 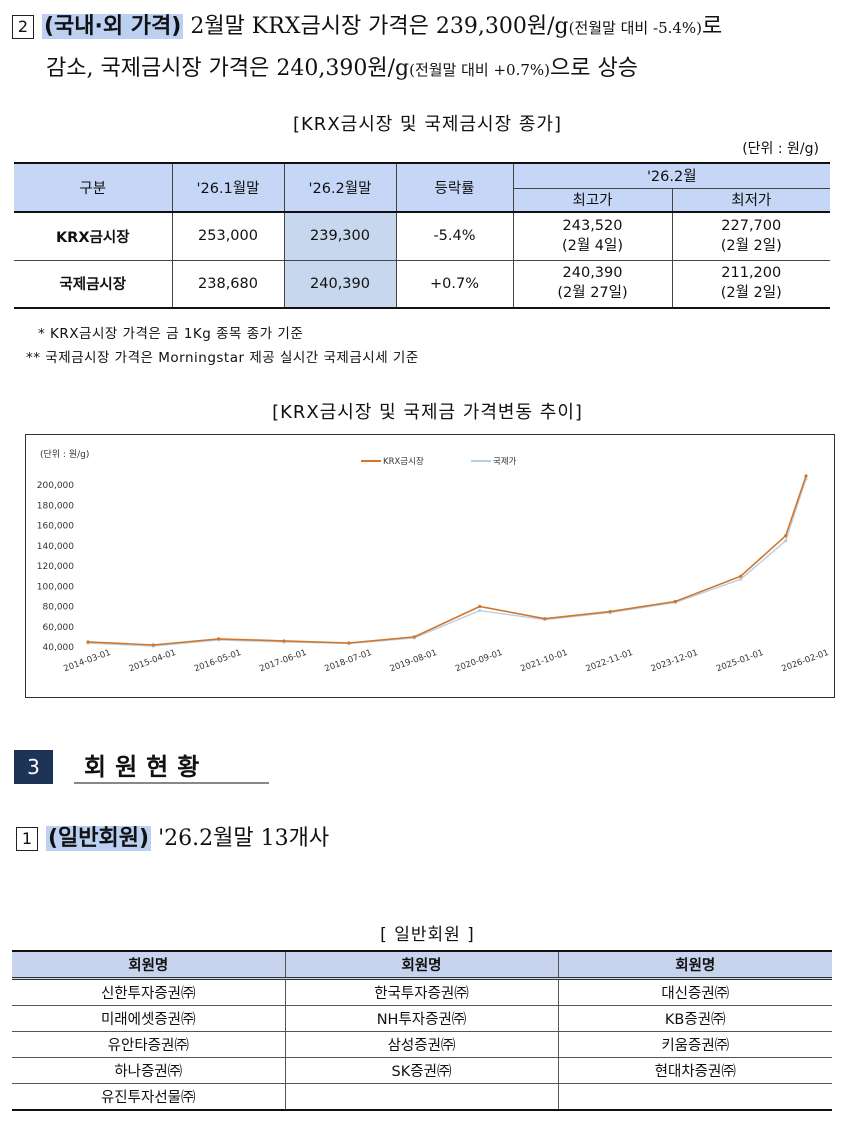 What do you see at coordinates (55, 567) in the screenshot?
I see `y-tick-label: 120,000` at bounding box center [55, 567].